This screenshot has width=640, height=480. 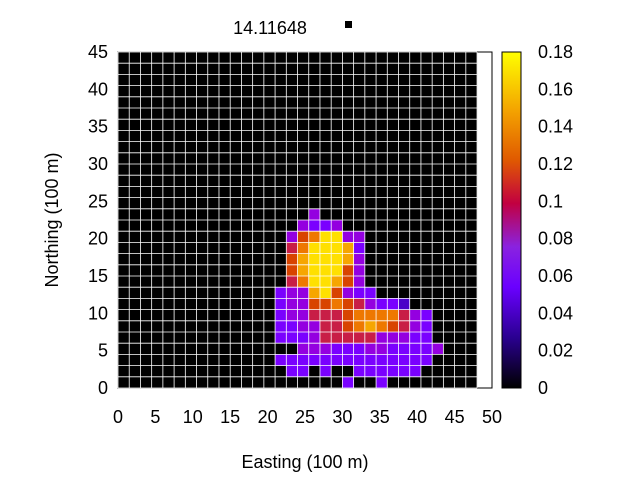 I want to click on x-axis-ticks: 0 5 10 15 20 25 30 35 40 45 50, so click(x=307, y=417).